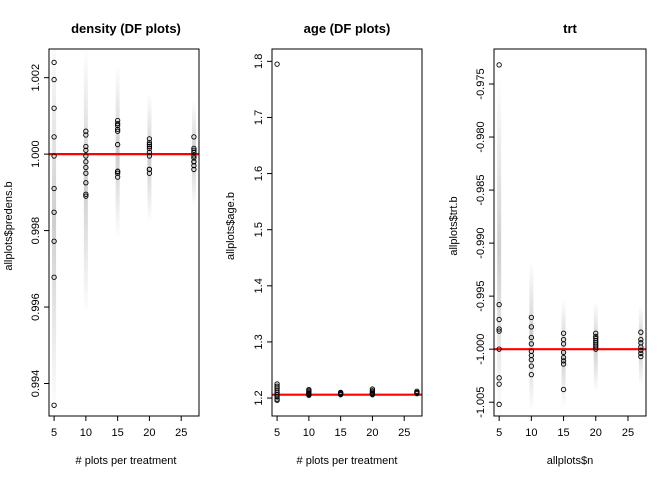  Describe the element at coordinates (36, 154) in the screenshot. I see `y-tick-label: 1.000` at that location.